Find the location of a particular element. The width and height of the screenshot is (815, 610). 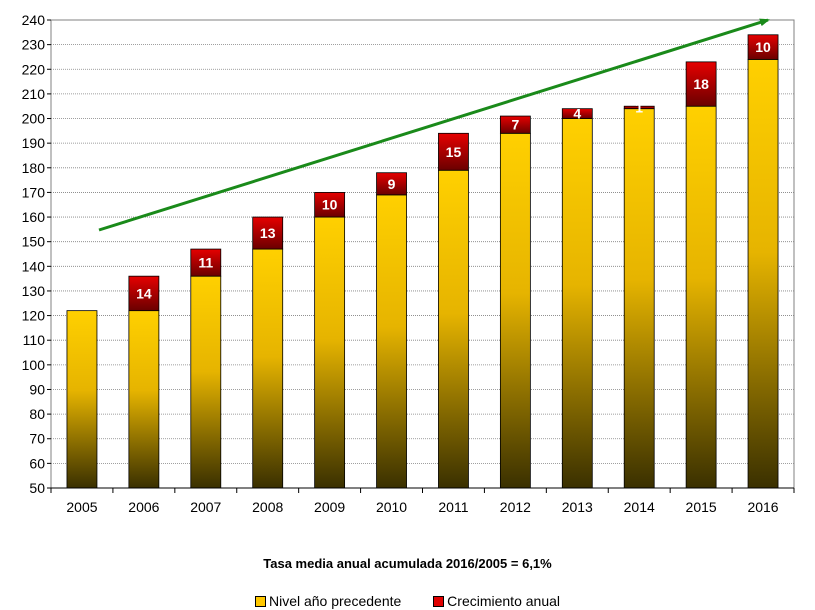

x-tick-label-2014: 2014 is located at coordinates (639, 507).